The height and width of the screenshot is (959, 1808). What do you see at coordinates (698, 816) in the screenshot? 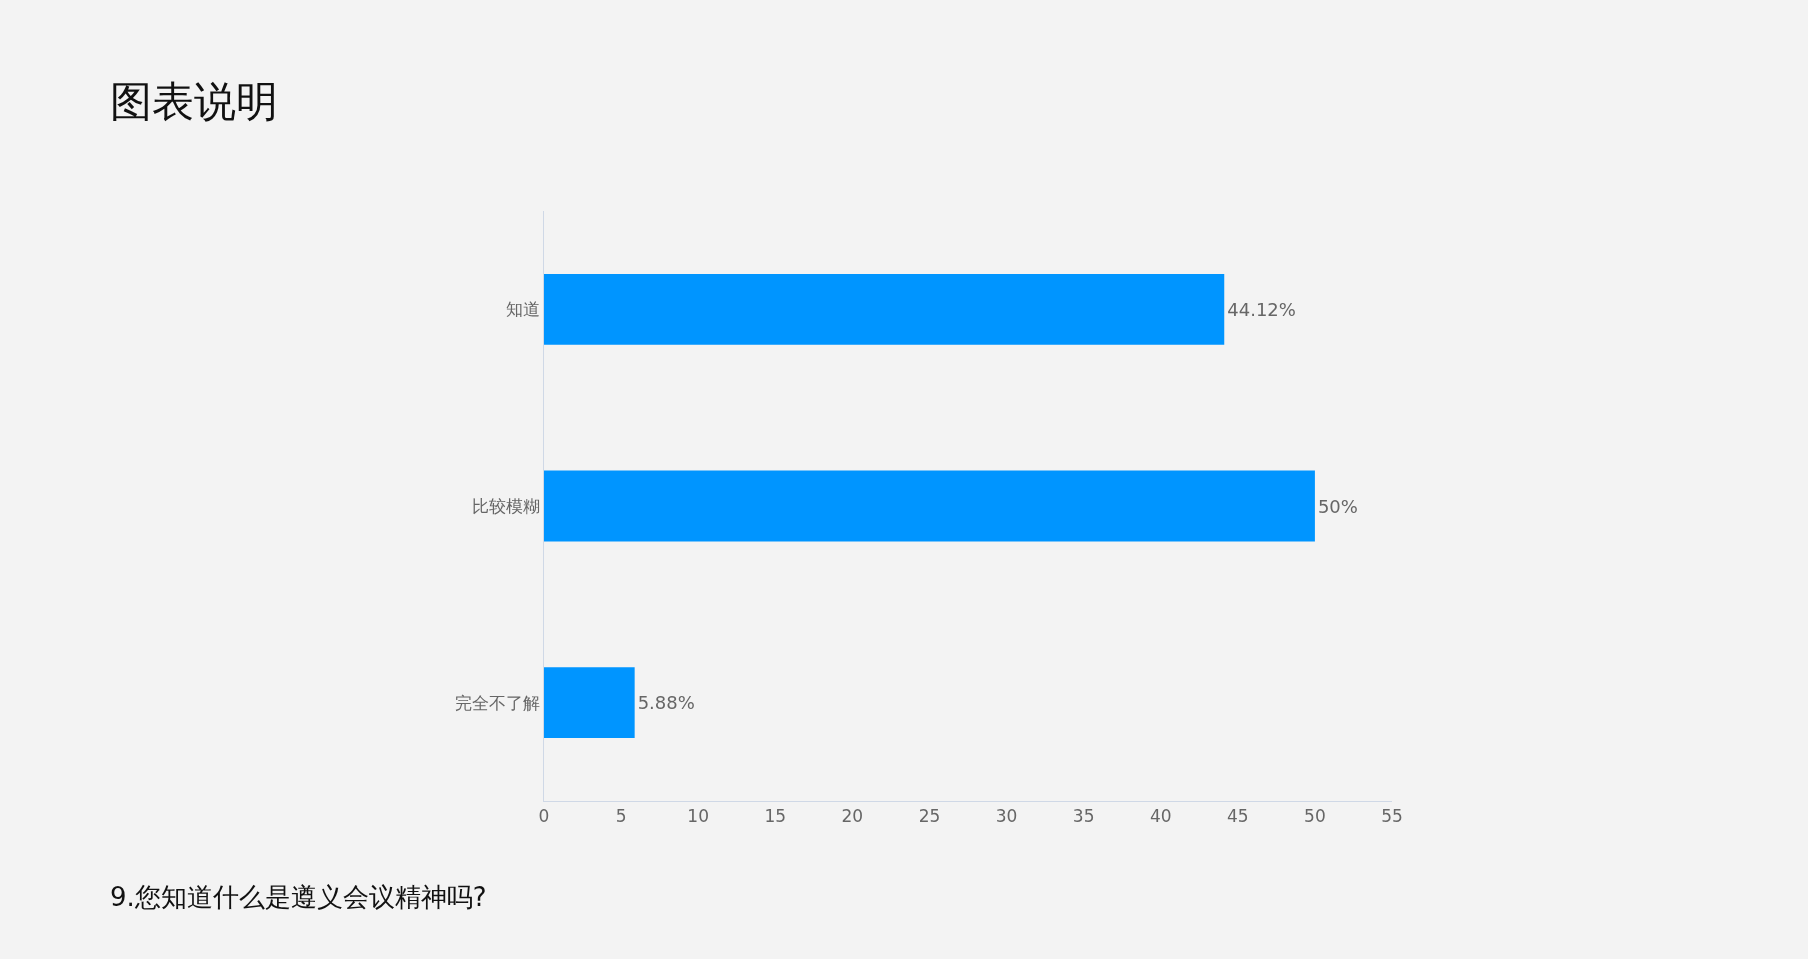
I see `x-tick-label: 10` at bounding box center [698, 816].